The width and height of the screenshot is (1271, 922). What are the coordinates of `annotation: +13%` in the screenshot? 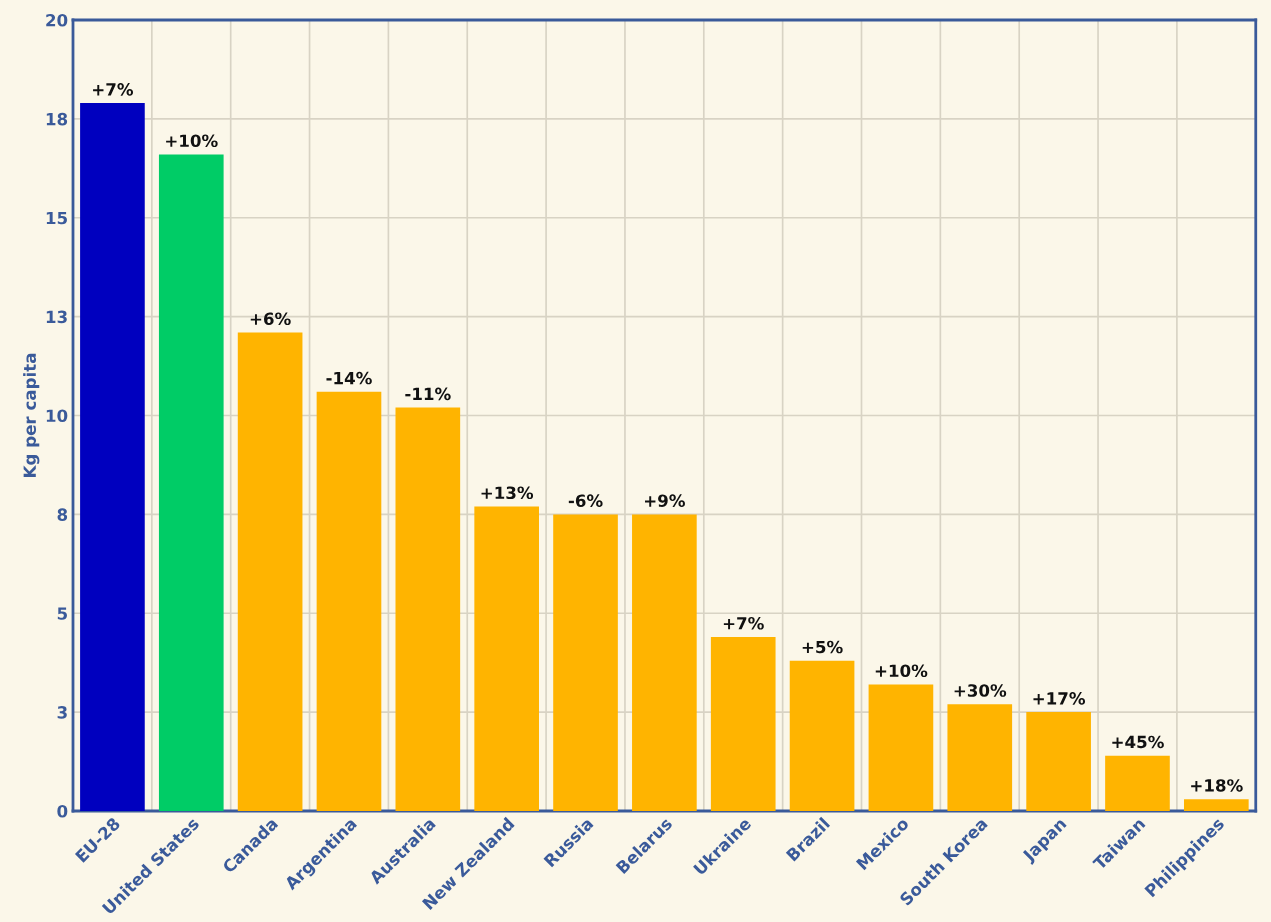 It's located at (507, 493).